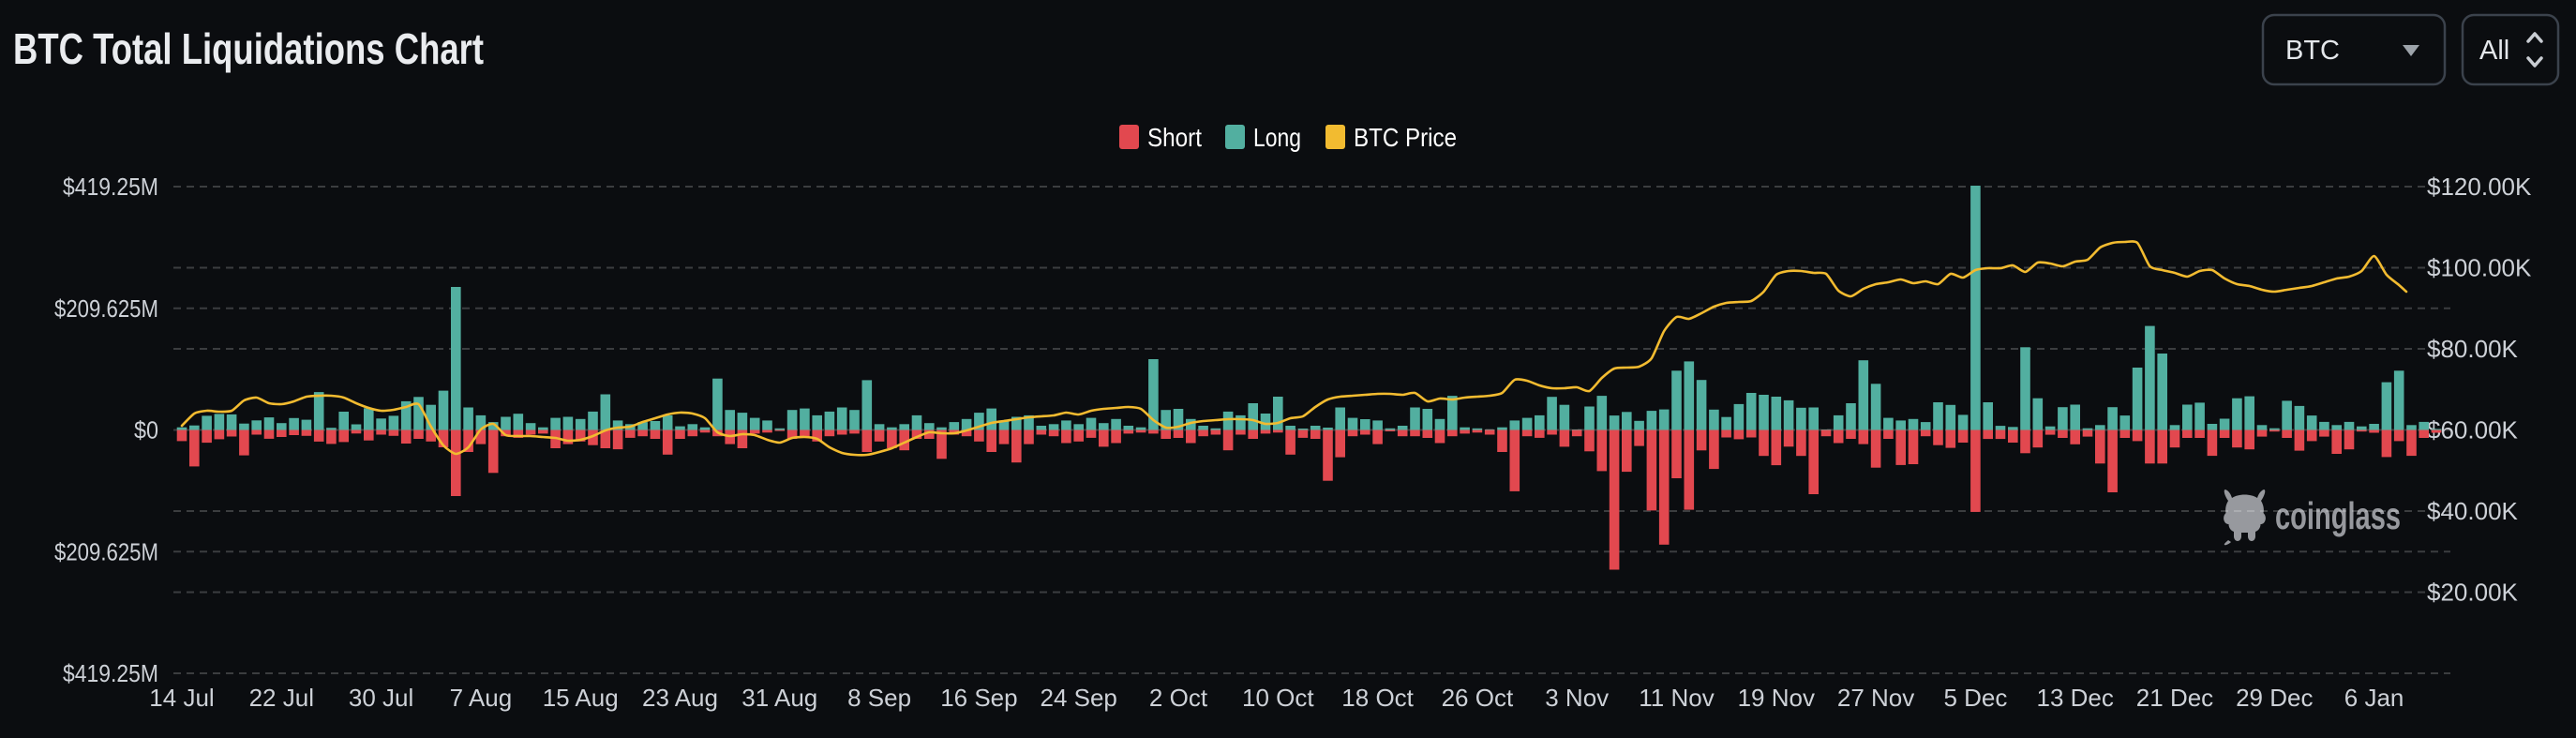 This screenshot has height=738, width=2576. Describe the element at coordinates (2480, 187) in the screenshot. I see `svg-text: $120.00K` at that location.